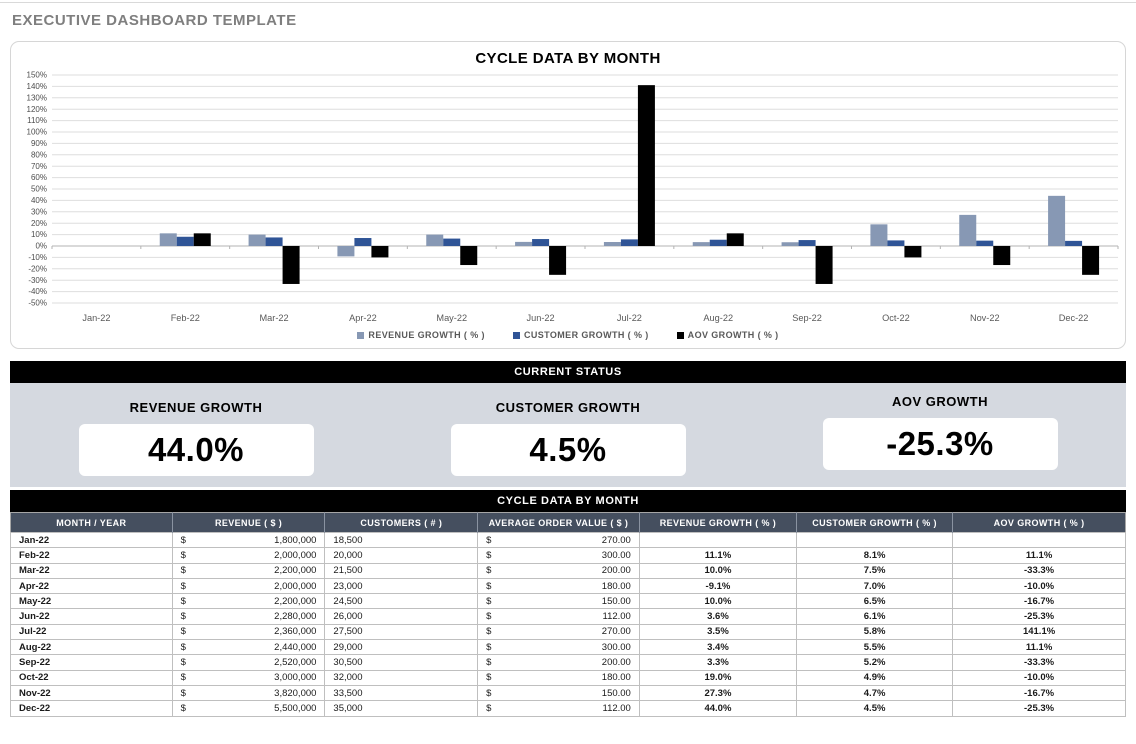 Image resolution: width=1136 pixels, height=744 pixels. Describe the element at coordinates (295, 663) in the screenshot. I see `amount: 2,520,000` at that location.